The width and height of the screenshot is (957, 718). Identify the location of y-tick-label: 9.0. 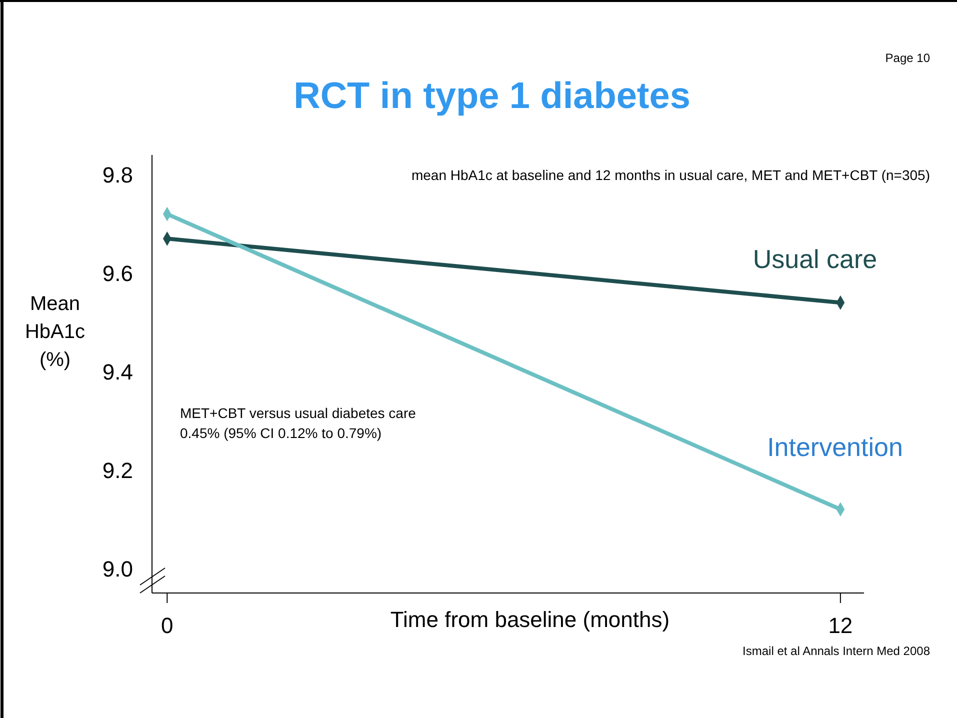
(117, 569).